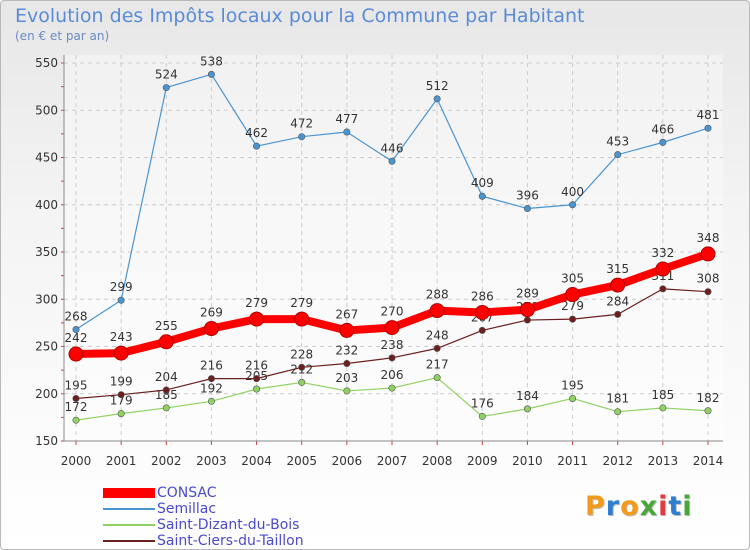 Image resolution: width=750 pixels, height=550 pixels. What do you see at coordinates (46, 110) in the screenshot?
I see `y-tick-label: 500` at bounding box center [46, 110].